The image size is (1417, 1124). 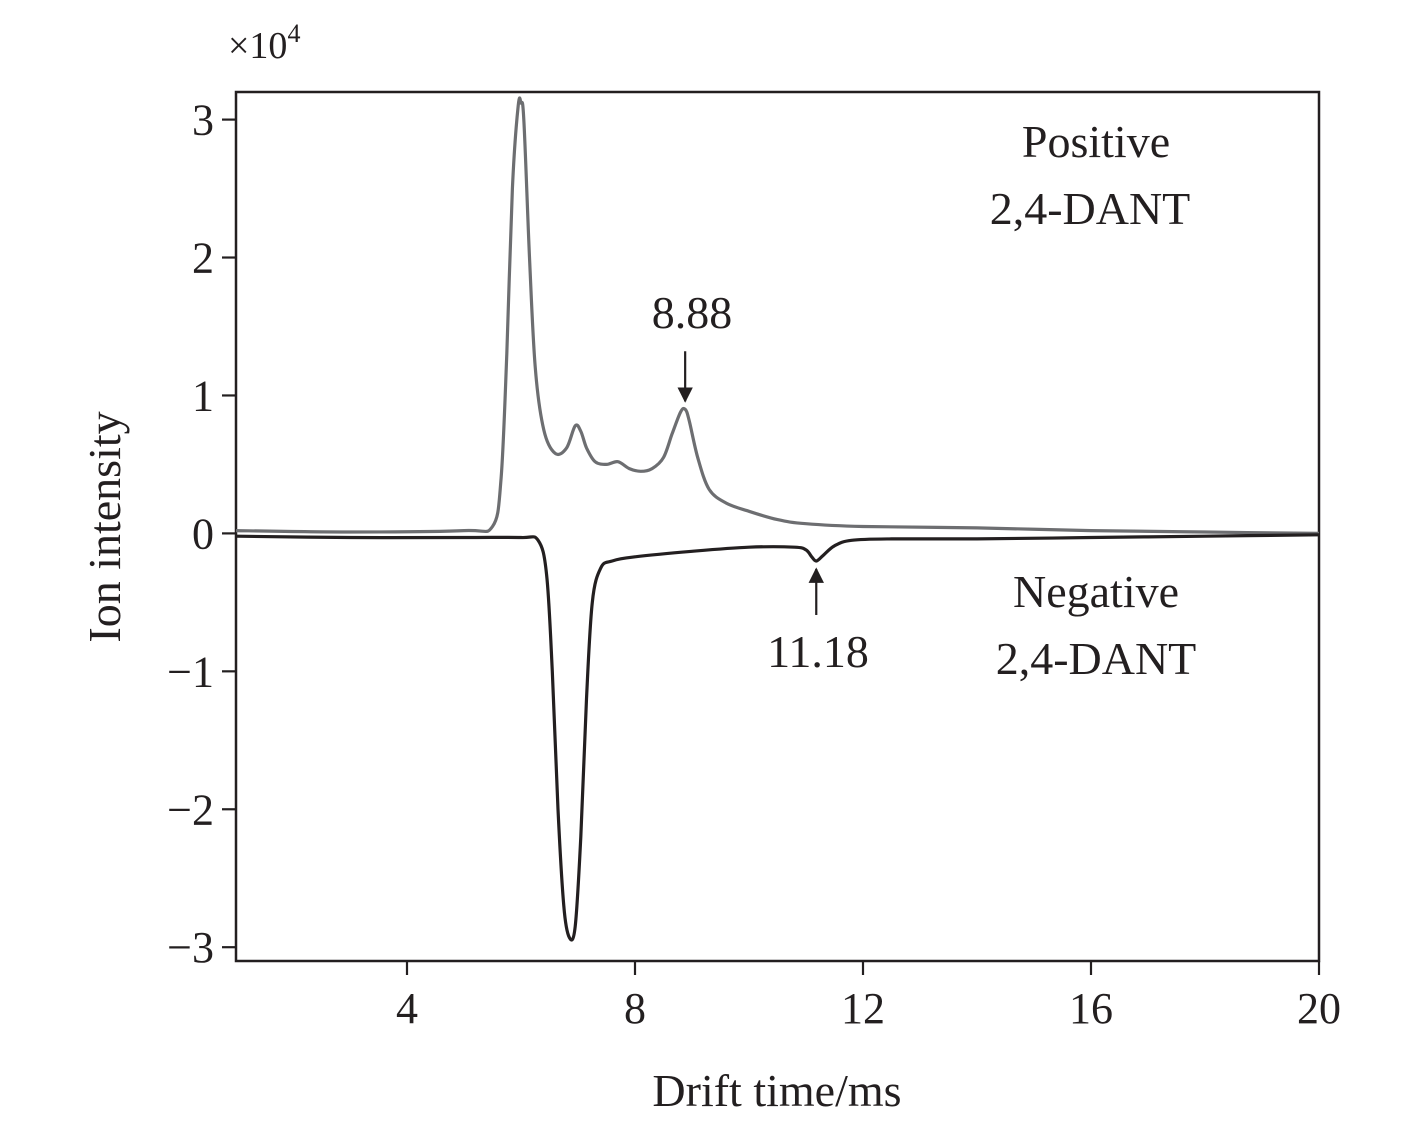 What do you see at coordinates (190, 671) in the screenshot?
I see `y-tick-label: −1` at bounding box center [190, 671].